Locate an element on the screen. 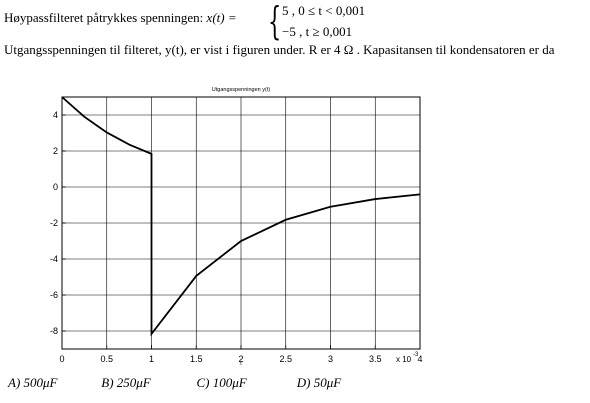  x-tick-label: 2 is located at coordinates (240, 359).